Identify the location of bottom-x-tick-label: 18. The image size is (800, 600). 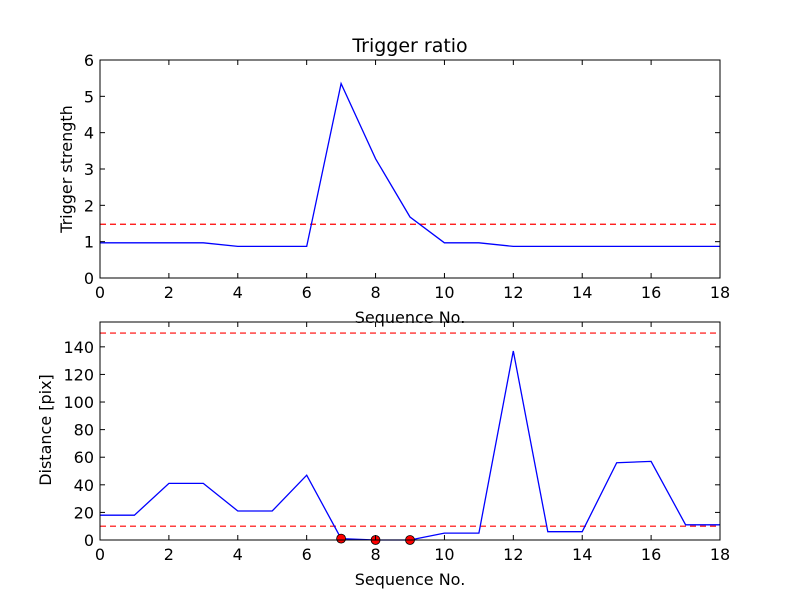
(720, 554).